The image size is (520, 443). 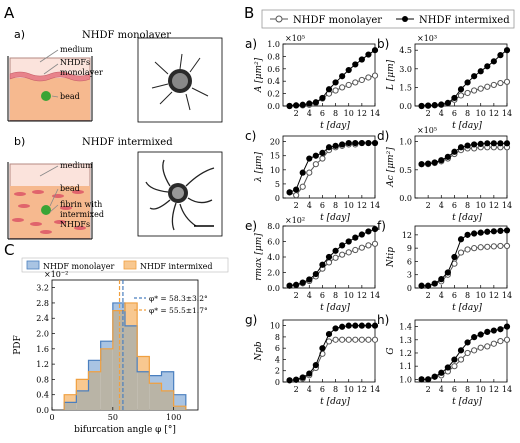 I want to click on intermixed-dish, so click(x=50, y=201).